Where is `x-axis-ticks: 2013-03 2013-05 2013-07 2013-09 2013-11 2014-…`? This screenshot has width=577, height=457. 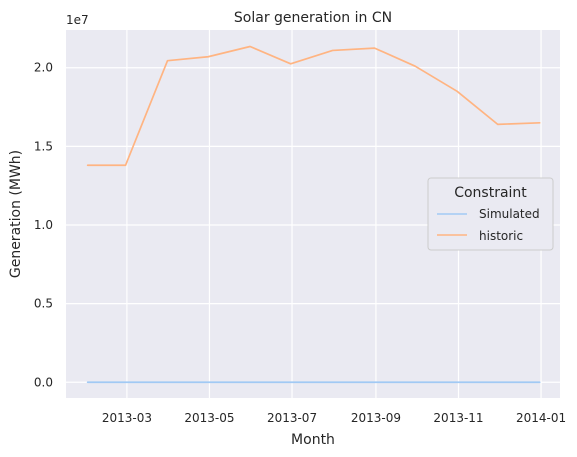
x-axis-ticks: 2013-03 2013-05 2013-07 2013-09 2013-11 2014-… is located at coordinates (334, 418).